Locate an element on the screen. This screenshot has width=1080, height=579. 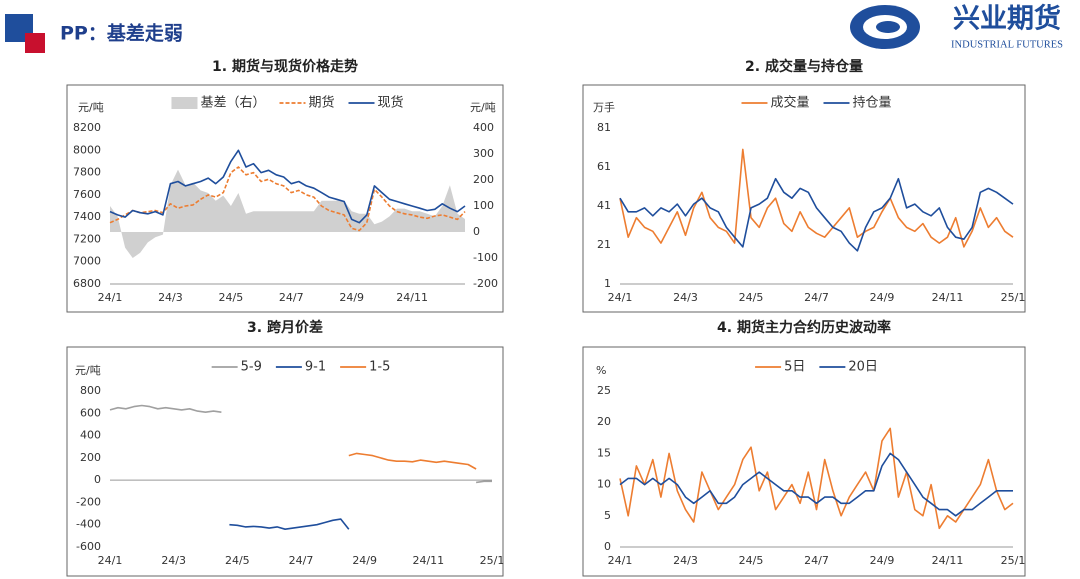
y2-tick-label: 0 is located at coordinates (476, 231).